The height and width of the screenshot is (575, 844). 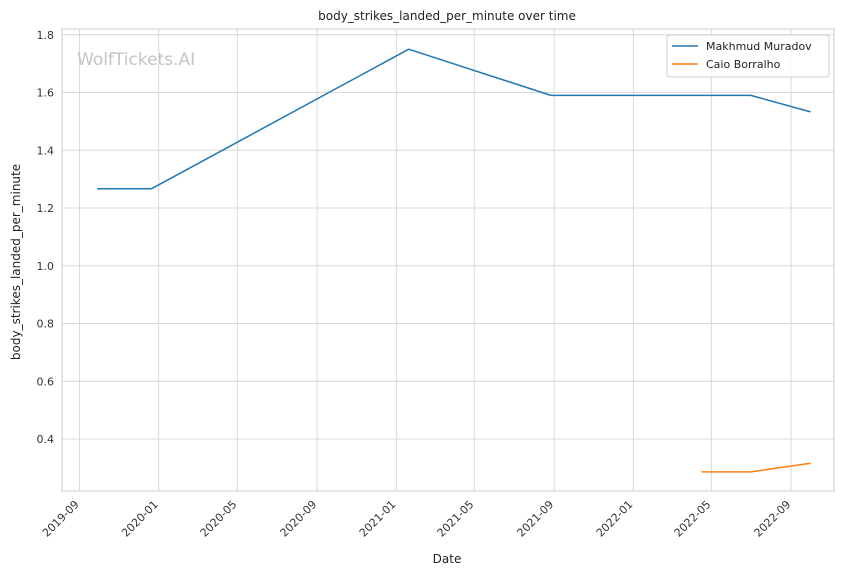 I want to click on legend: Makhmud Muradov Caio Borralho, so click(x=748, y=56).